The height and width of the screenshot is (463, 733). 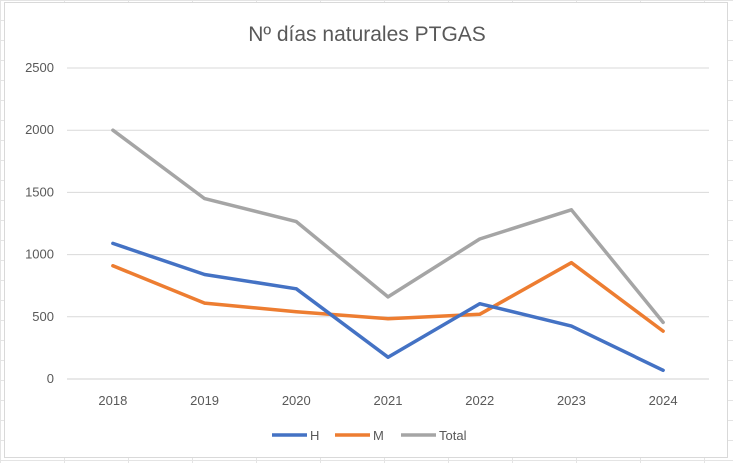 I want to click on x-tick-label: 2024, so click(x=663, y=400).